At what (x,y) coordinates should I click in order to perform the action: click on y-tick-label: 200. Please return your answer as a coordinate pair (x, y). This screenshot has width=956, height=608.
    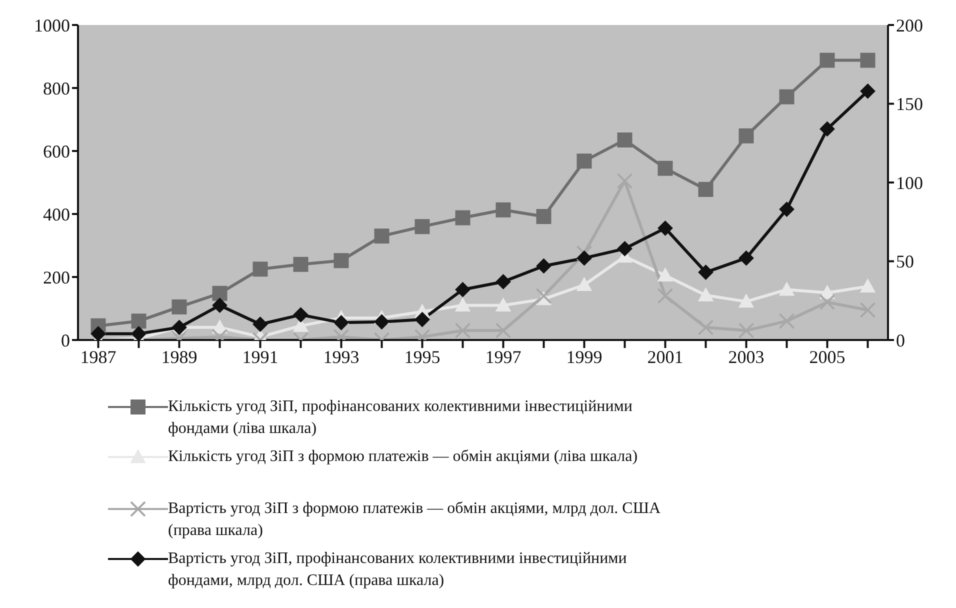
    Looking at the image, I should click on (56, 277).